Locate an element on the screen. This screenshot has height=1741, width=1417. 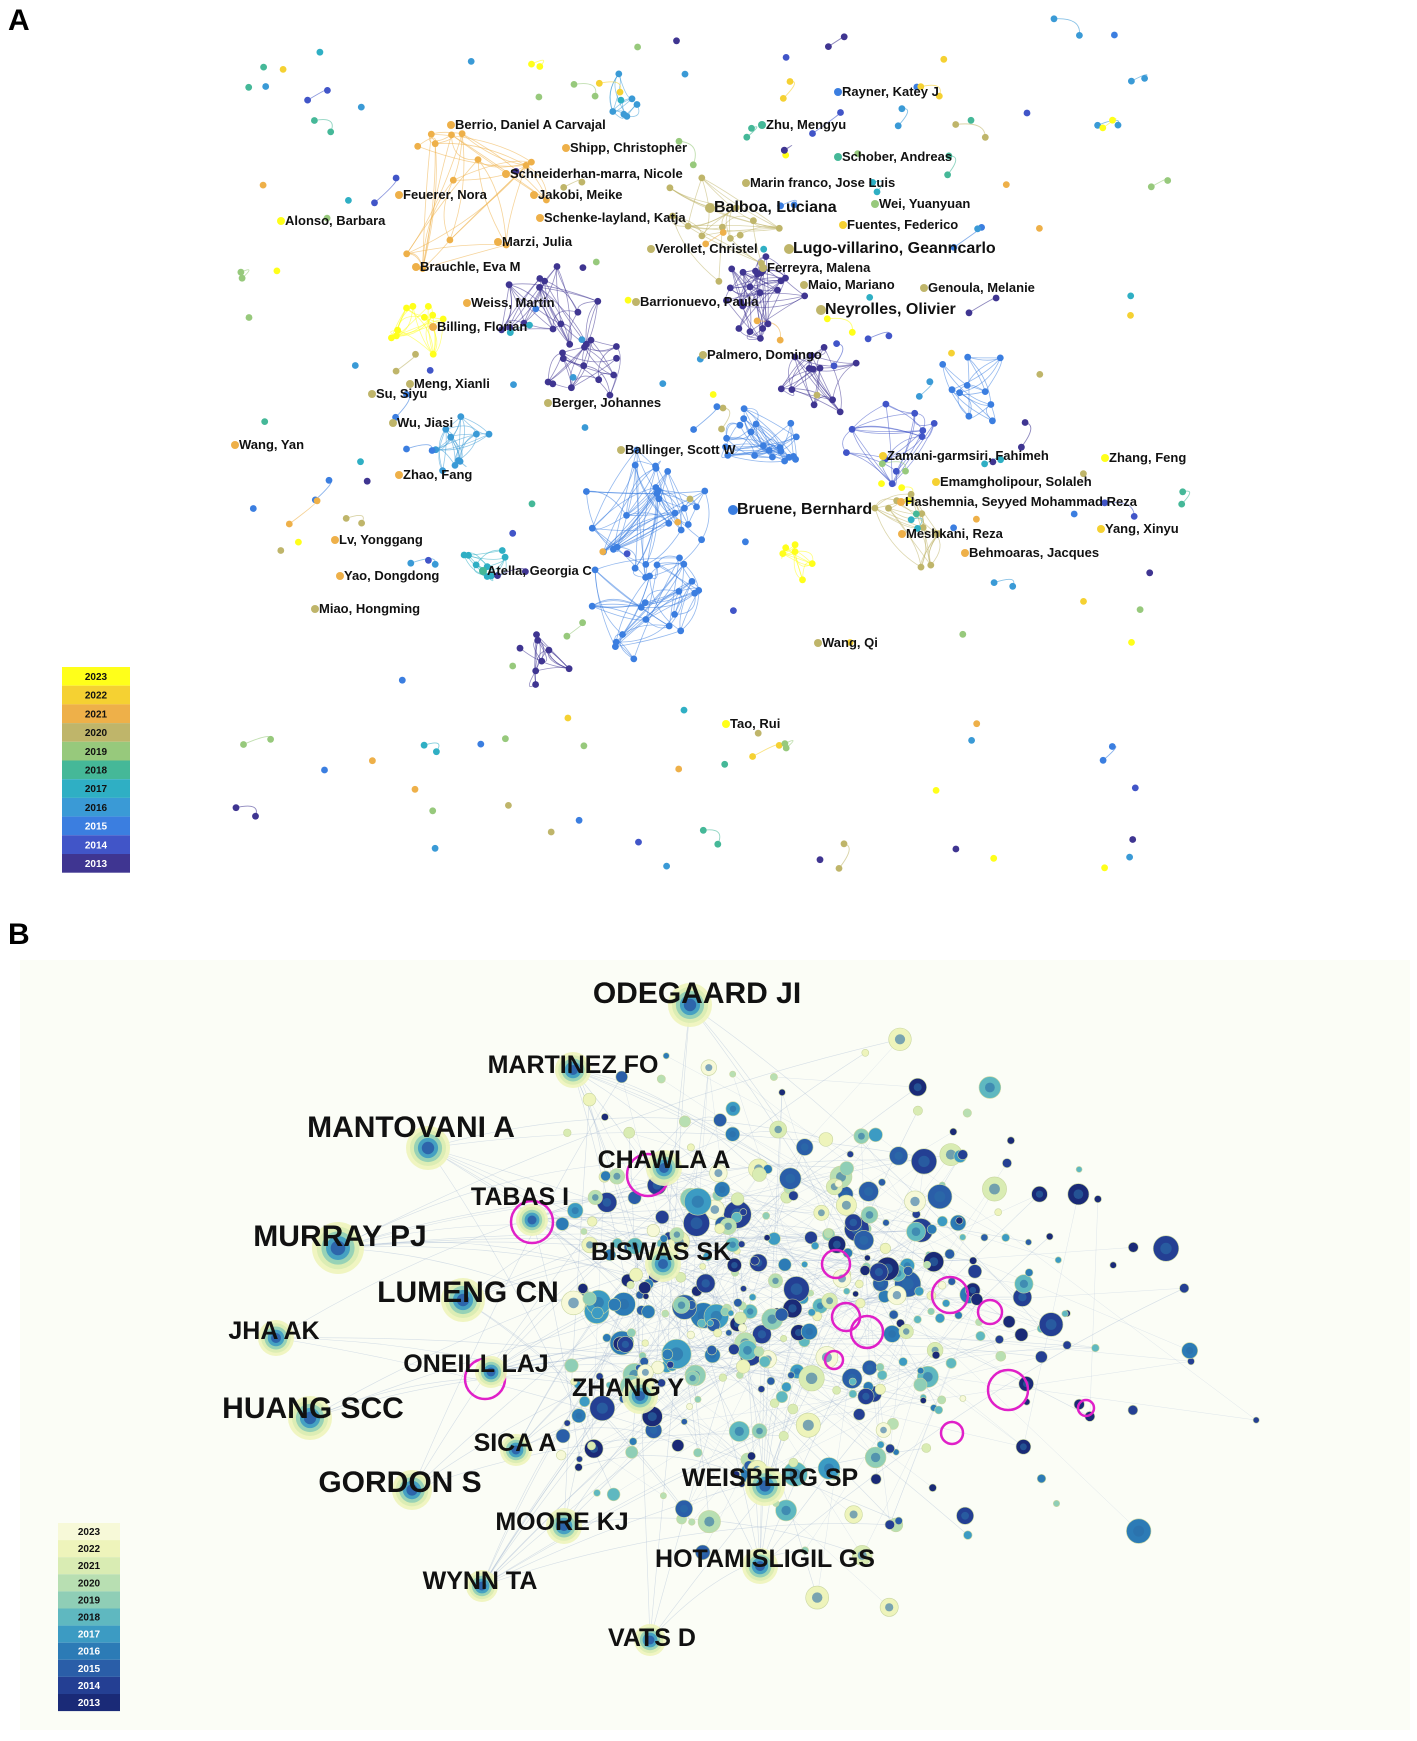
author-label: Wei, Yuanyuan is located at coordinates (924, 203).